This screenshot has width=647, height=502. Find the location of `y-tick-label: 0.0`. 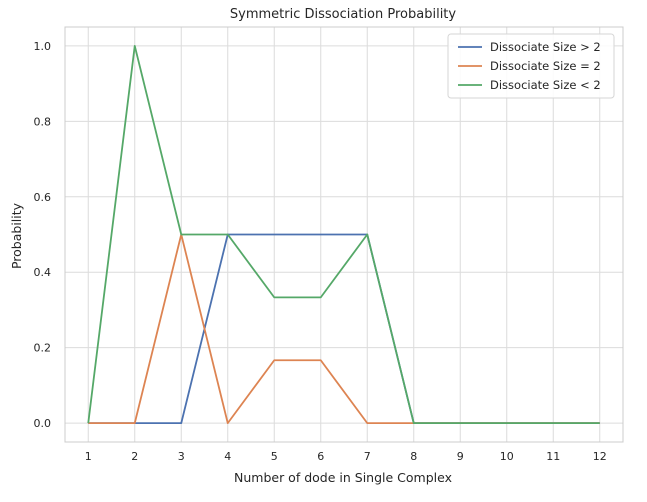

y-tick-label: 0.0 is located at coordinates (43, 423).